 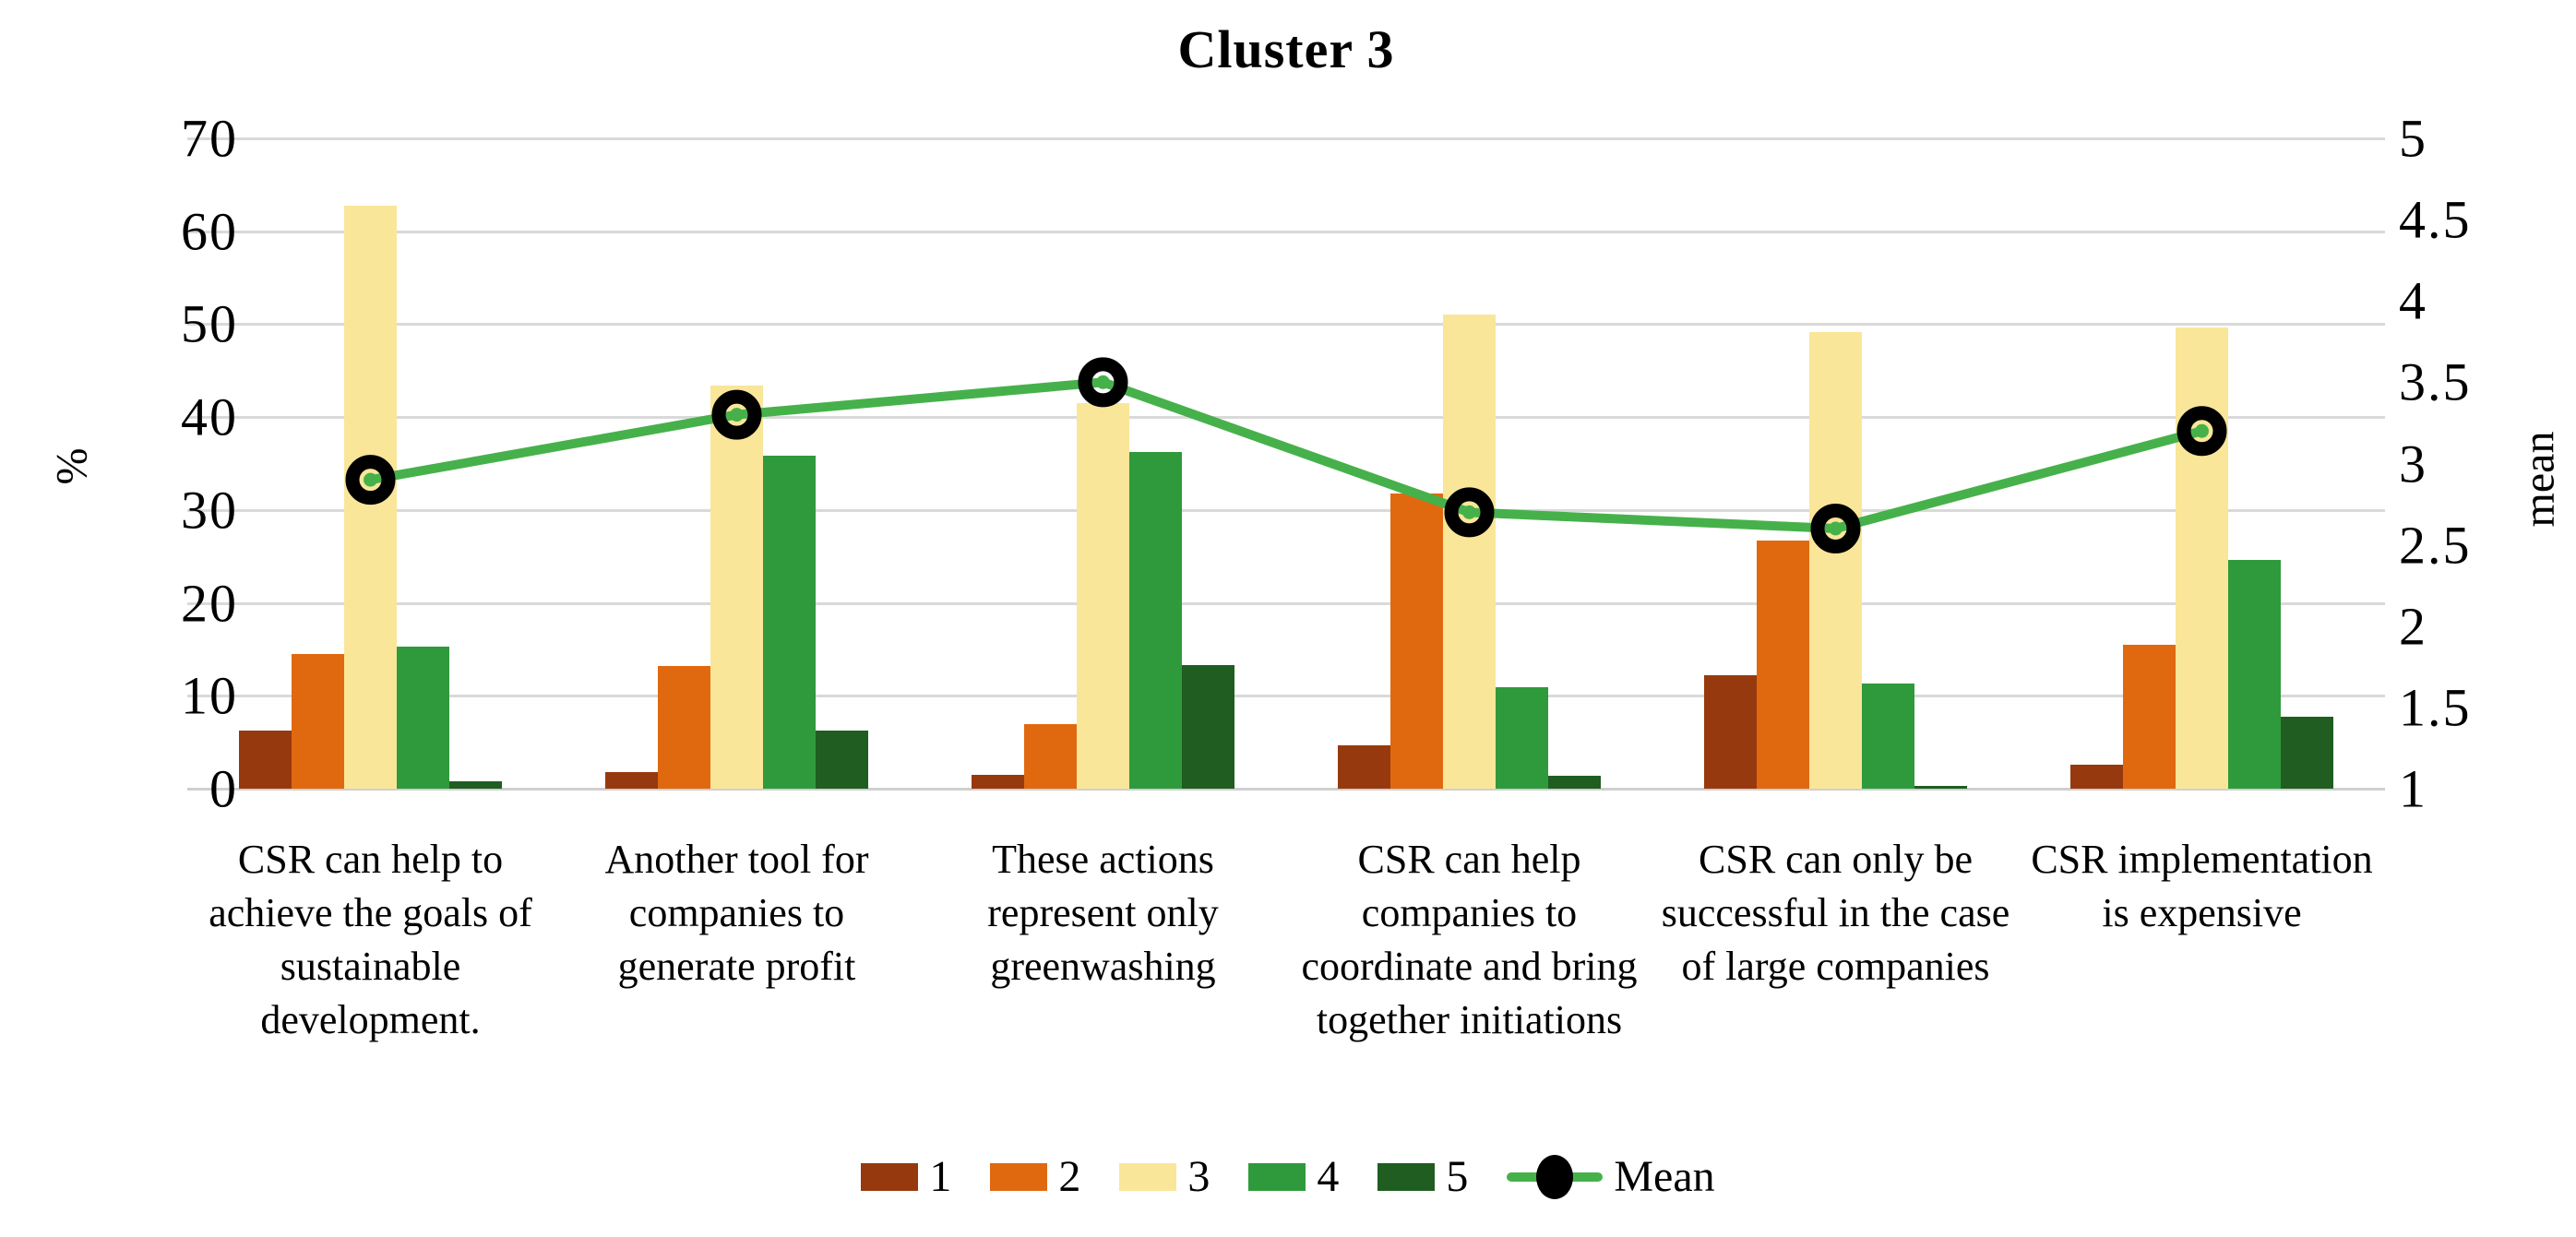 What do you see at coordinates (1522, 738) in the screenshot?
I see `bar-series4-cat4` at bounding box center [1522, 738].